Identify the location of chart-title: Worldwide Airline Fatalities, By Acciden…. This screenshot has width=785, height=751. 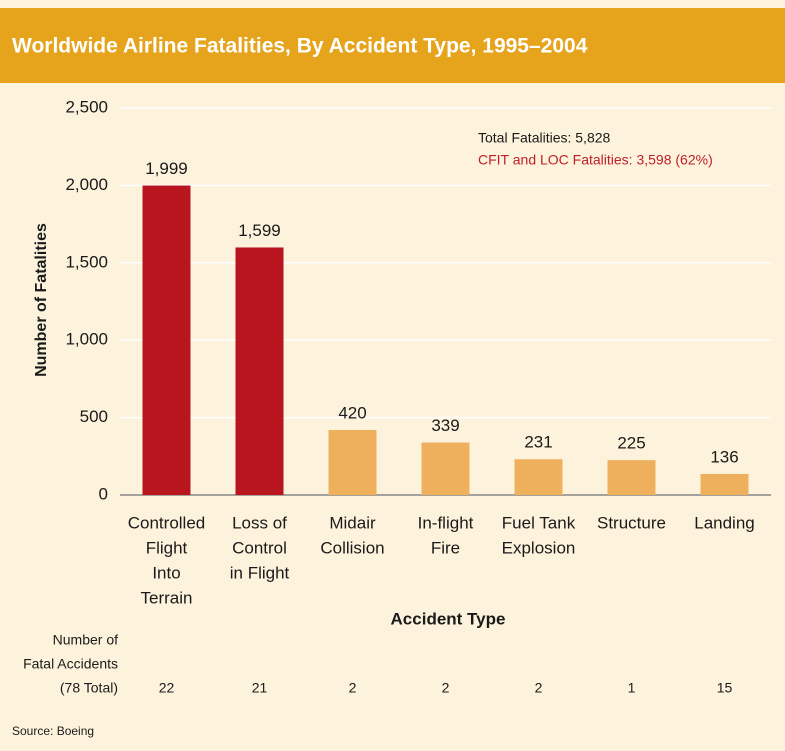
(300, 46).